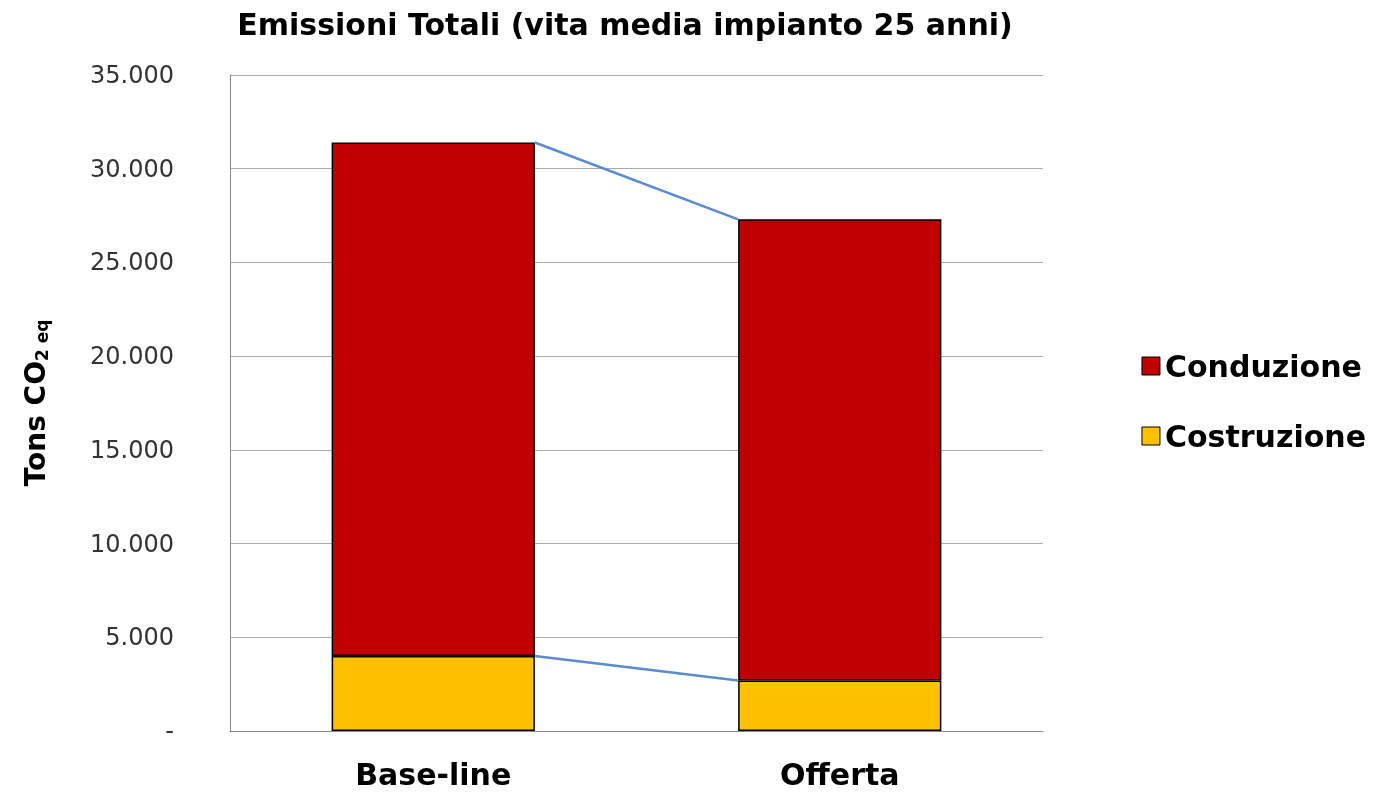  What do you see at coordinates (132, 262) in the screenshot?
I see `y-tick-label: 25.000` at bounding box center [132, 262].